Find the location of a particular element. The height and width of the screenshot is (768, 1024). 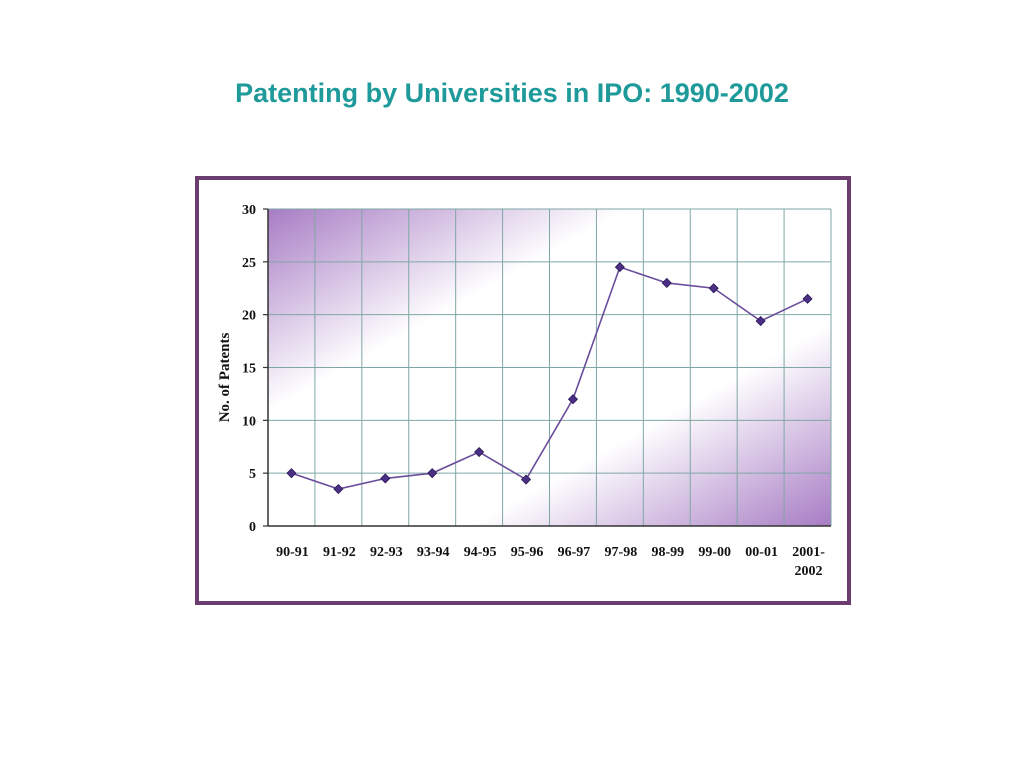

x-tick-label: 00-01 is located at coordinates (761, 552).